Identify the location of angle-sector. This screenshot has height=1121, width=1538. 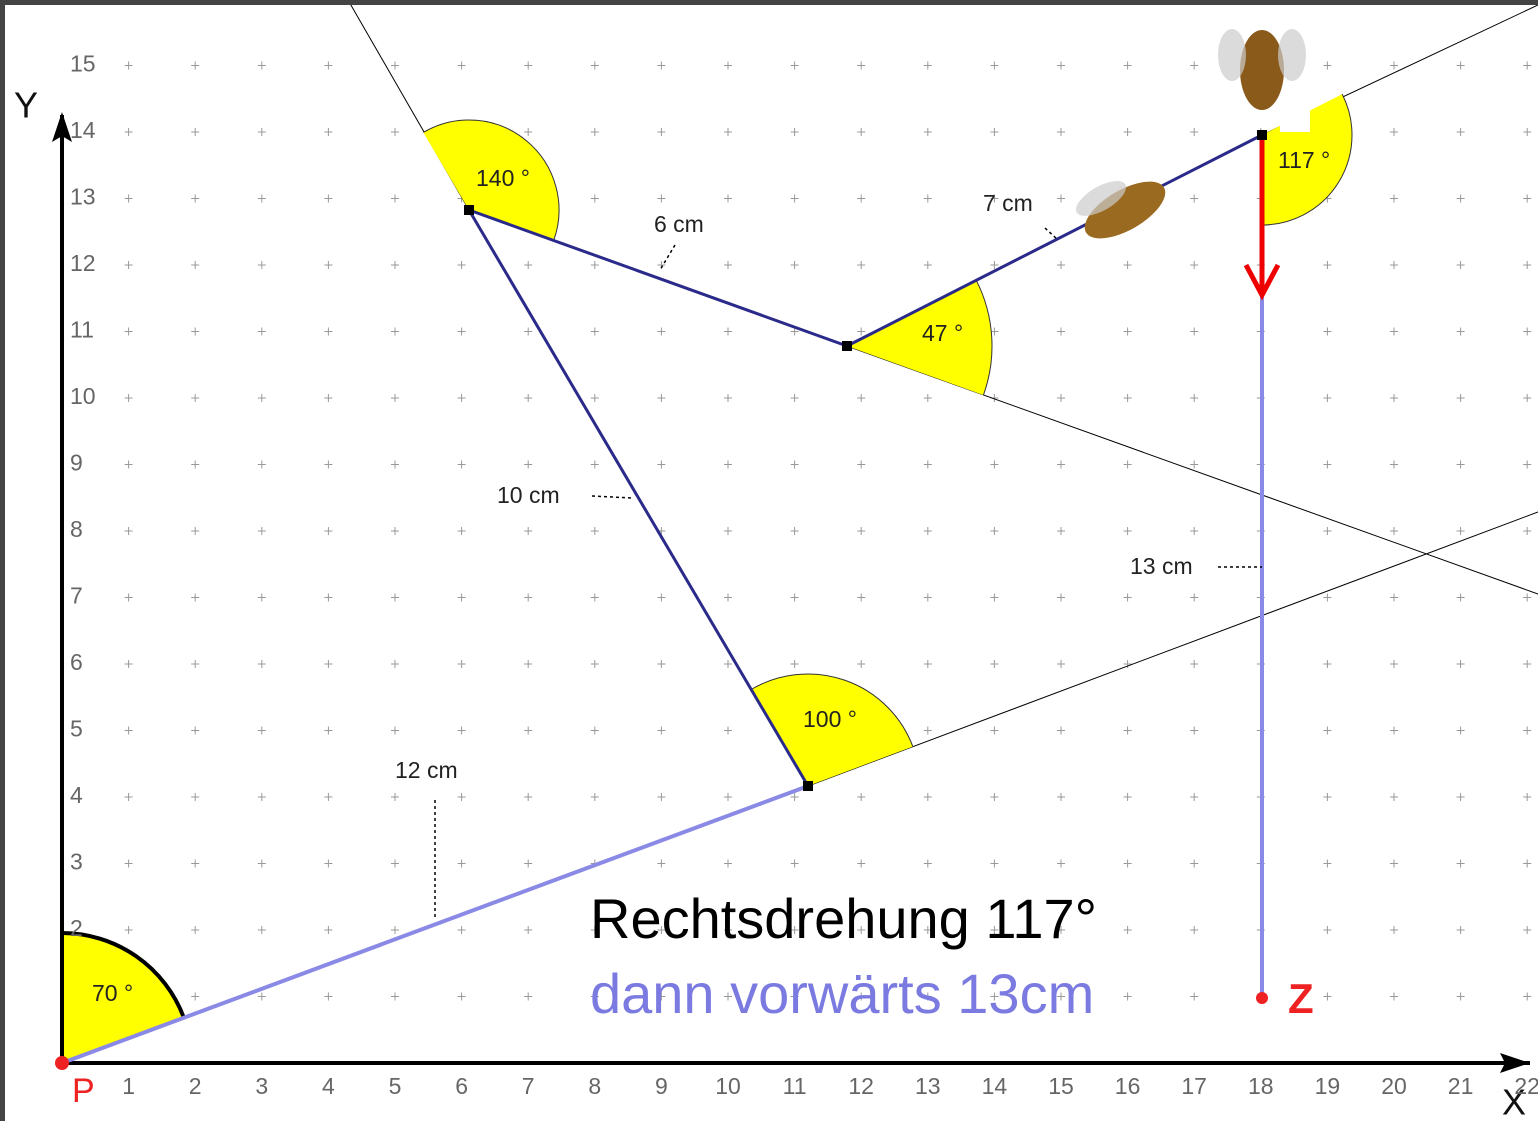
(491, 180).